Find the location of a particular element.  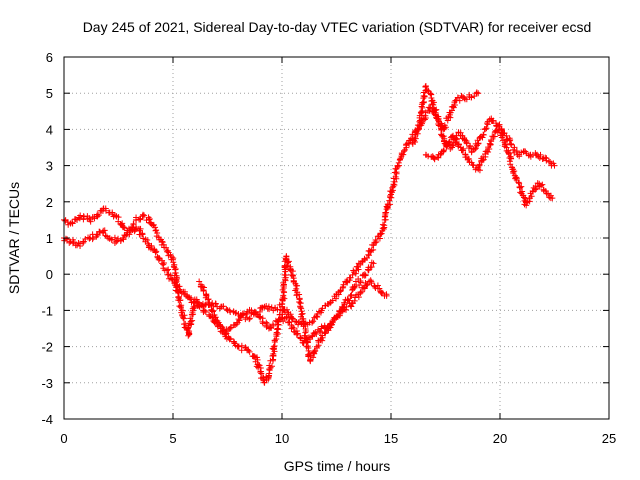

y-tick-label: 0 is located at coordinates (49, 274).